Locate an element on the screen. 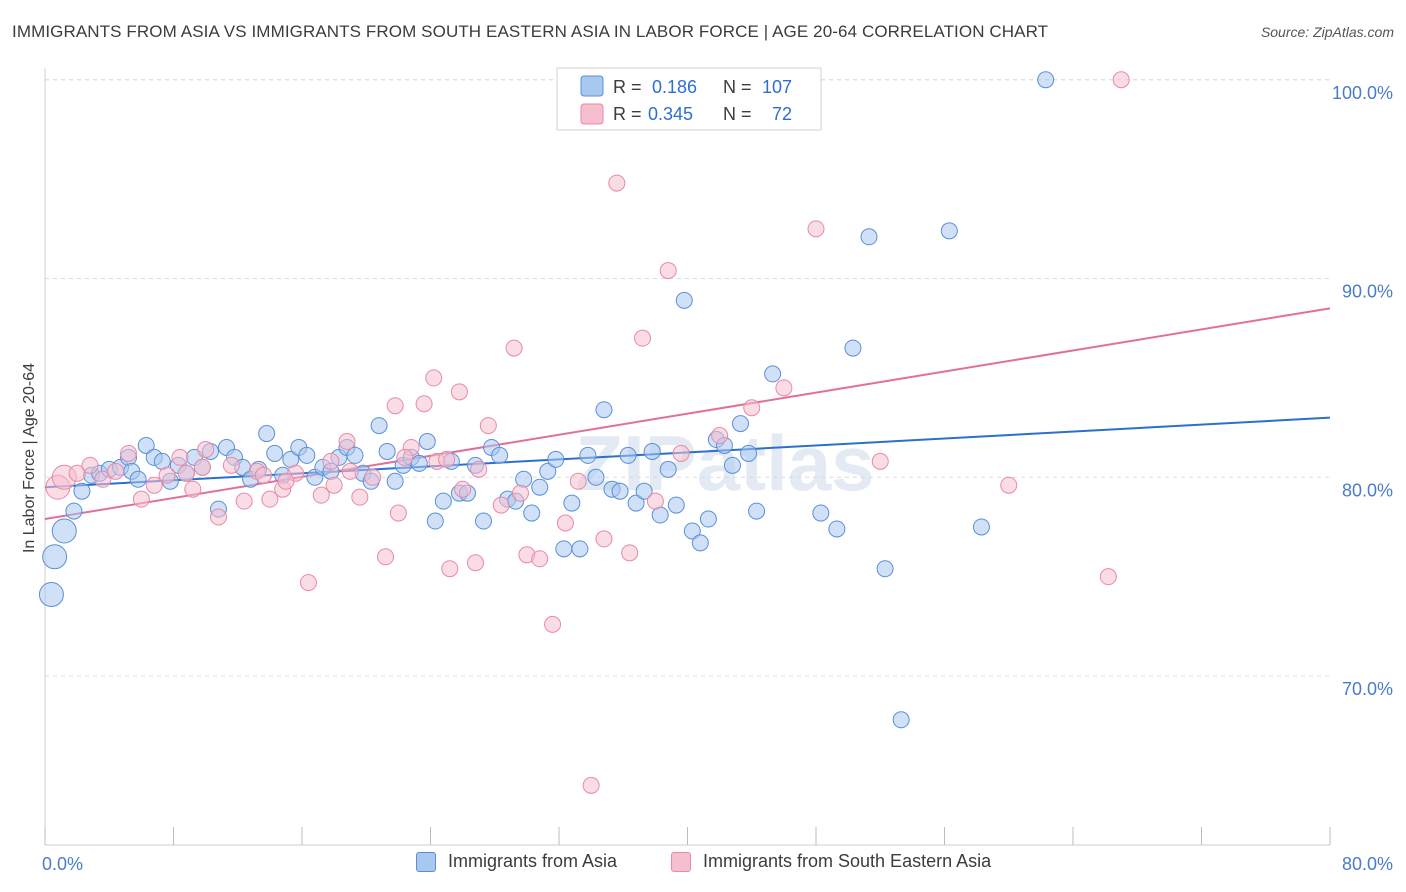  legend-swatch-asia is located at coordinates (592, 86).